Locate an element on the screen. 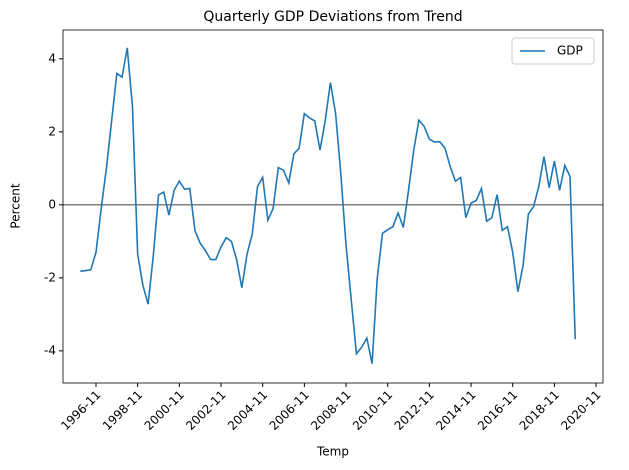 Image resolution: width=629 pixels, height=470 pixels. y-tick-label: 0 is located at coordinates (52, 204).